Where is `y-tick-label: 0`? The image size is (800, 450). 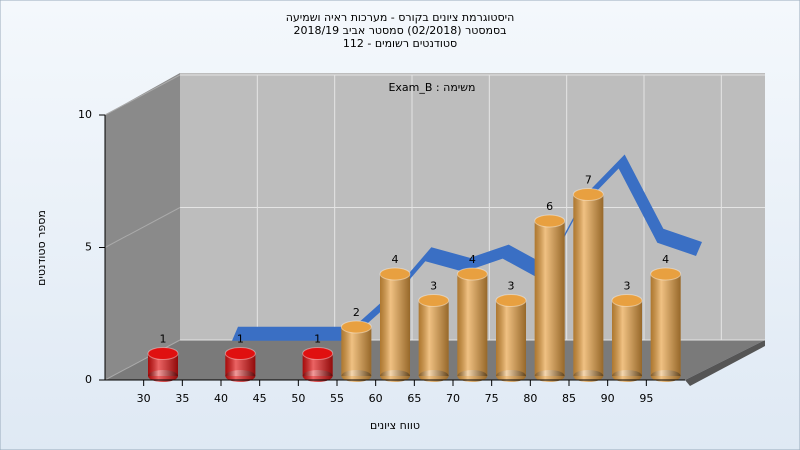 y-tick-label: 0 is located at coordinates (88, 379).